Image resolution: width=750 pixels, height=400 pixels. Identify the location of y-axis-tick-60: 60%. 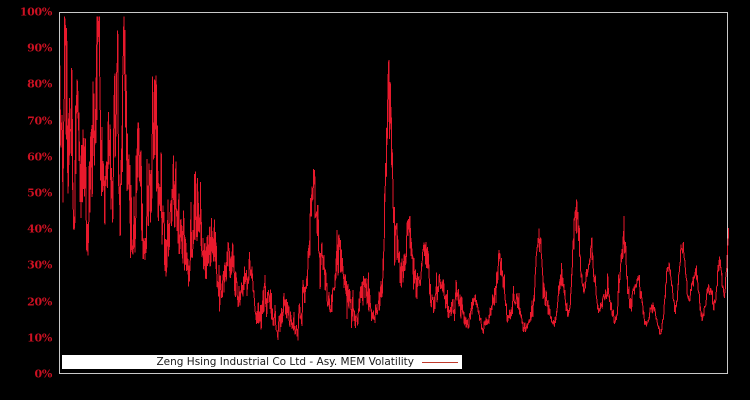
(39, 157).